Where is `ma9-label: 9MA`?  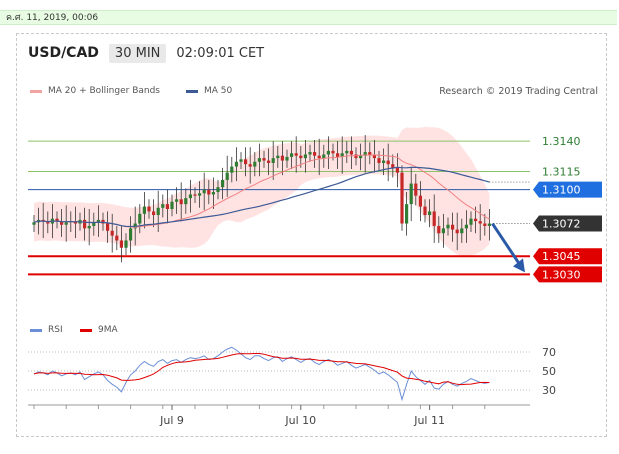 ma9-label: 9MA is located at coordinates (108, 330).